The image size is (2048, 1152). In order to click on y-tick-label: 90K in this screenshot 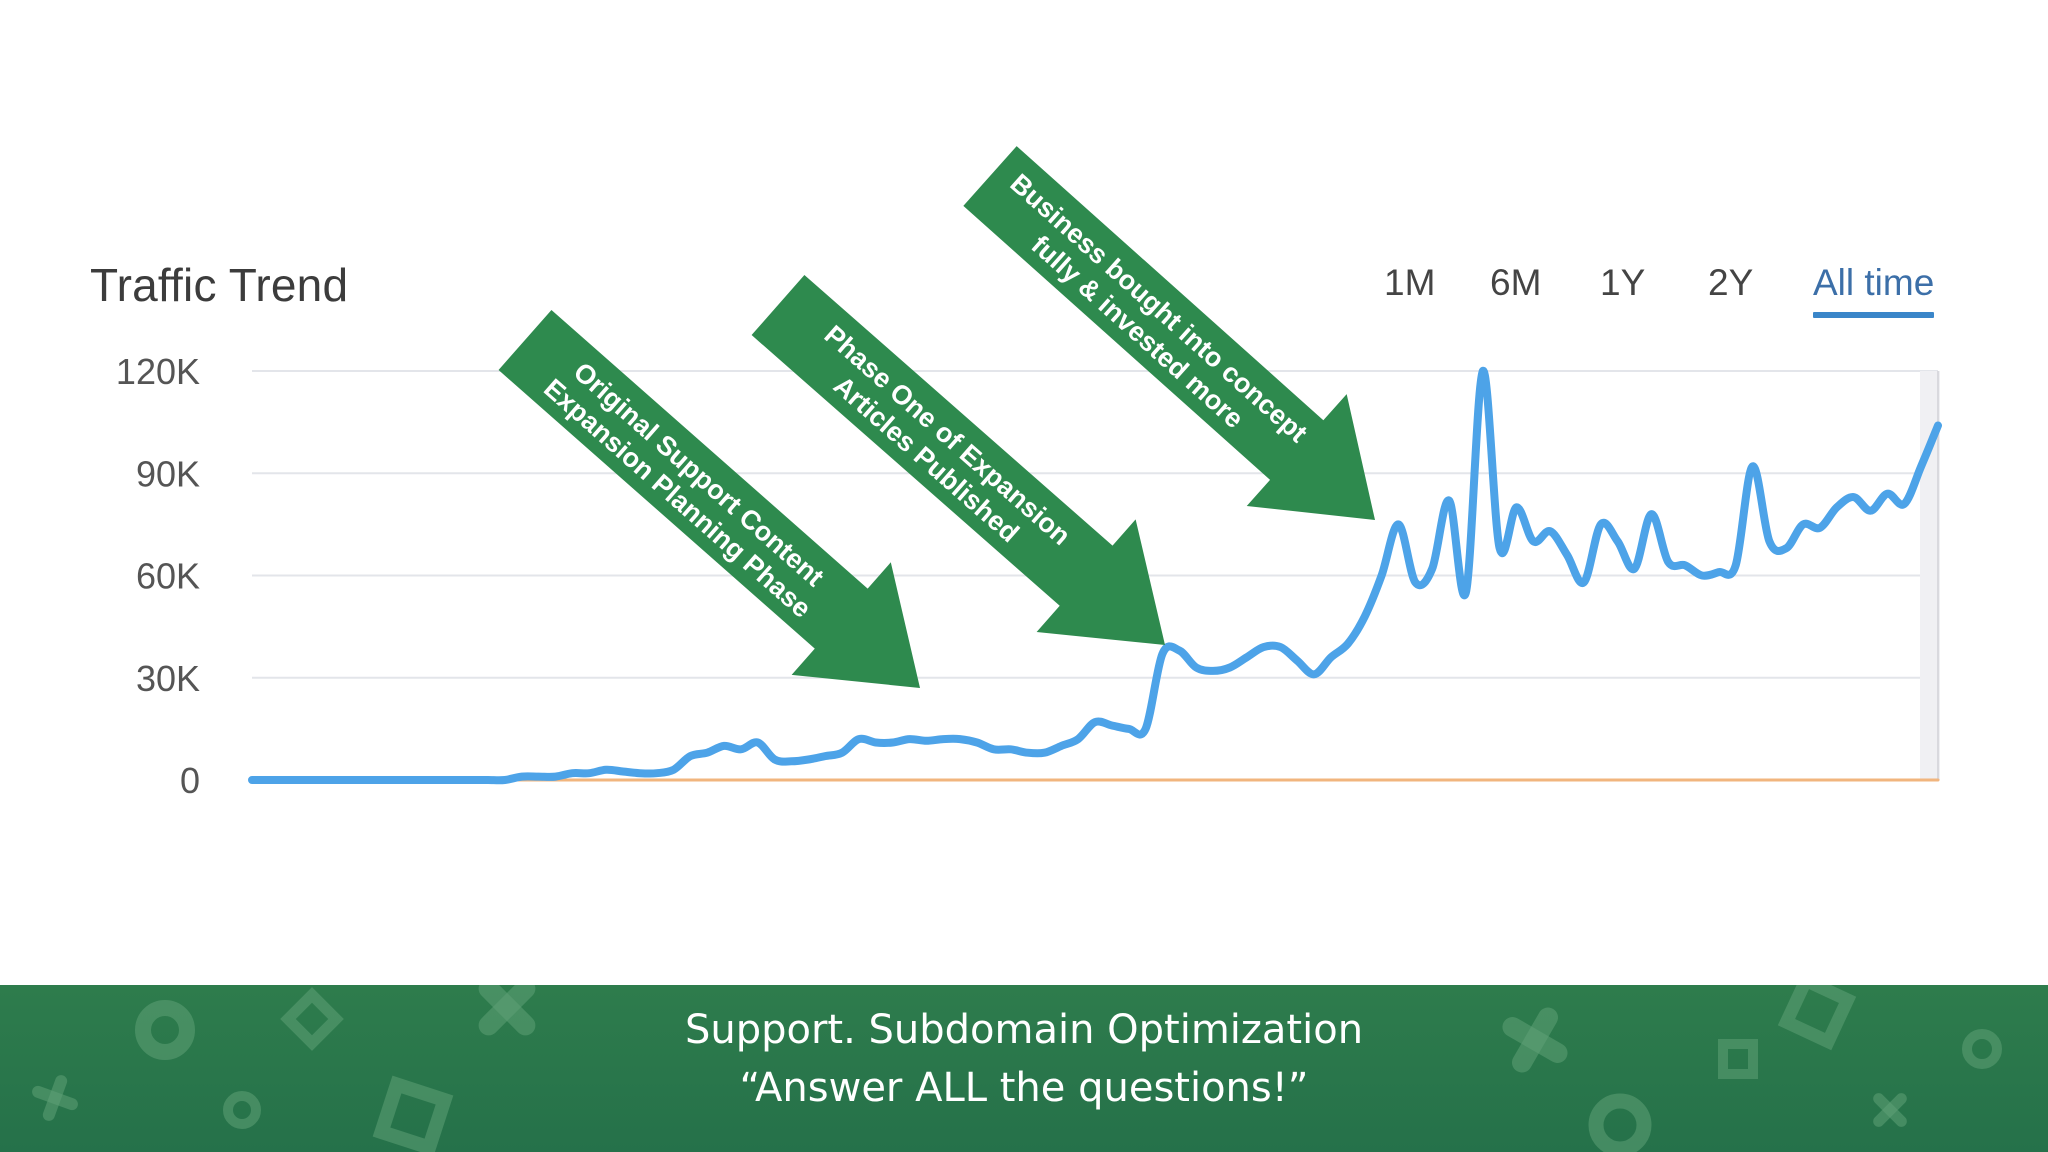, I will do `click(168, 473)`.